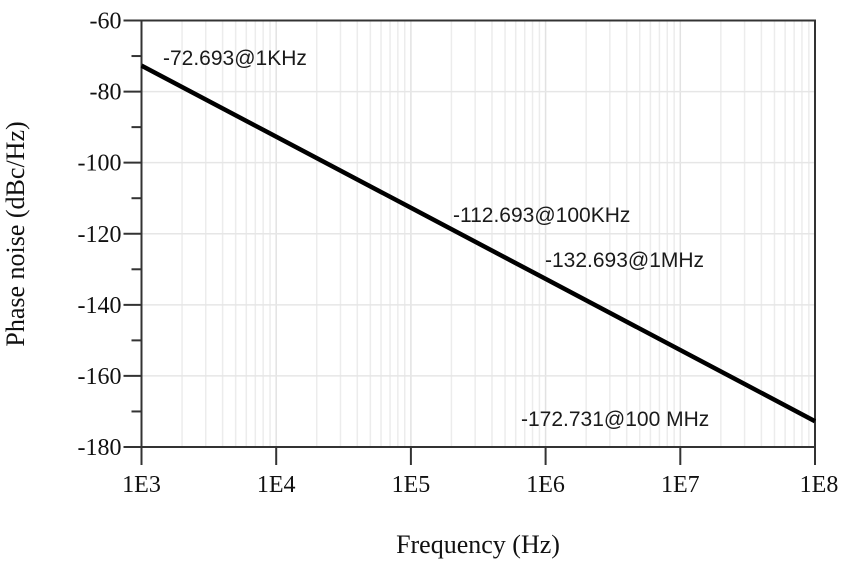  I want to click on annotation-label: -72.693@1KHz, so click(235, 58).